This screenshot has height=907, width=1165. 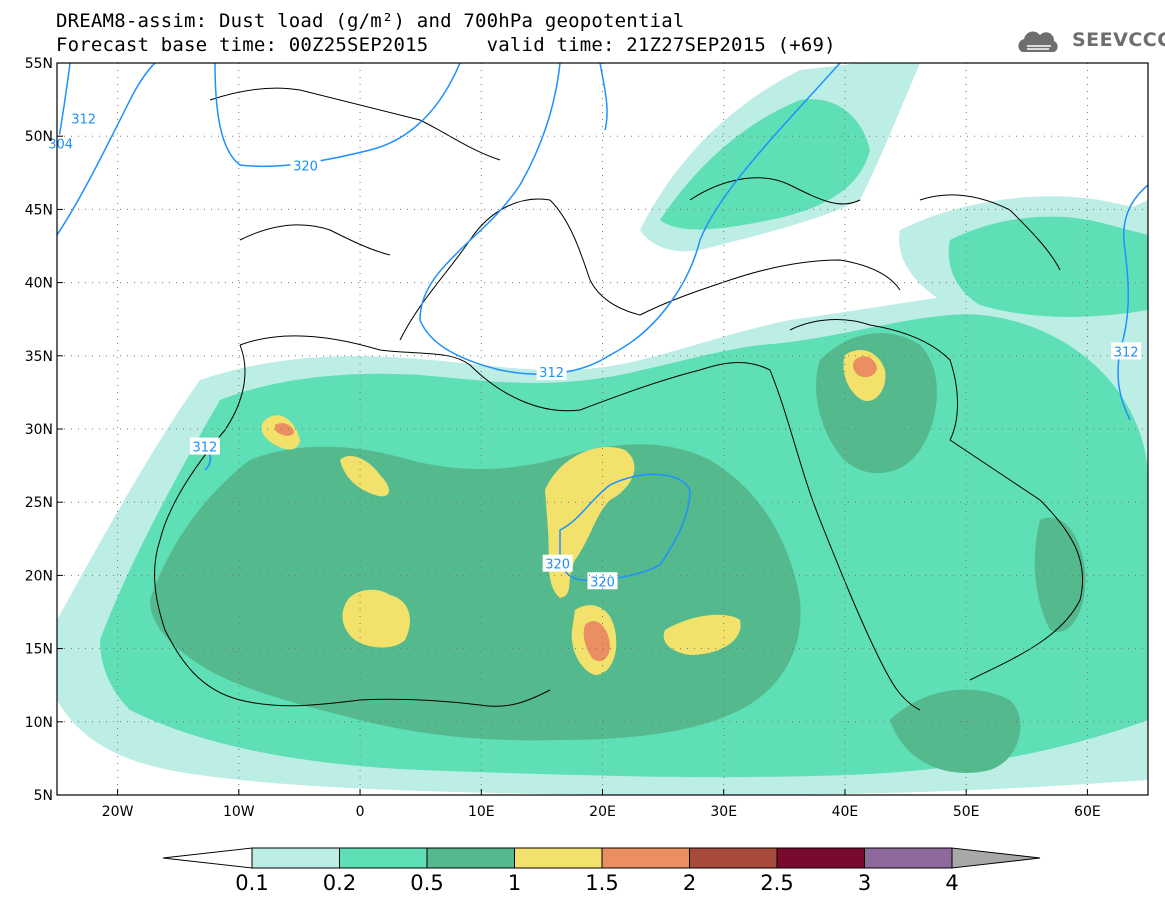 I want to click on lat-tick-label: 10N, so click(x=39, y=723).